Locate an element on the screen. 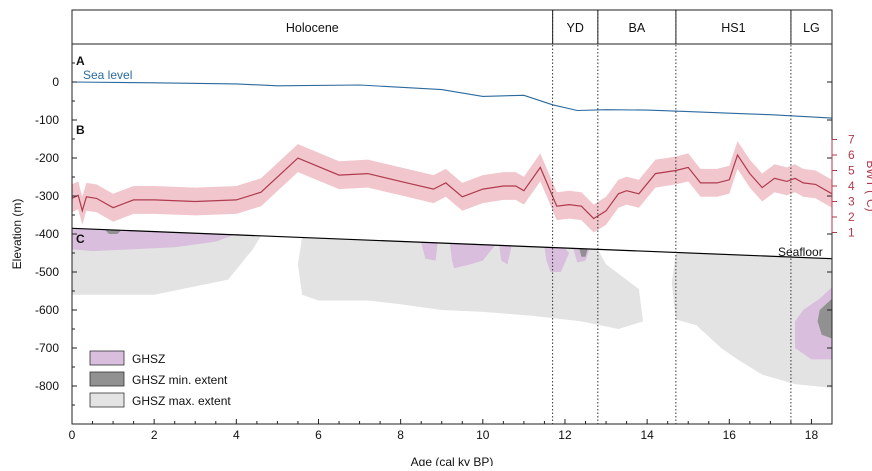 The image size is (872, 471). x-tick-label: 14 is located at coordinates (647, 435).